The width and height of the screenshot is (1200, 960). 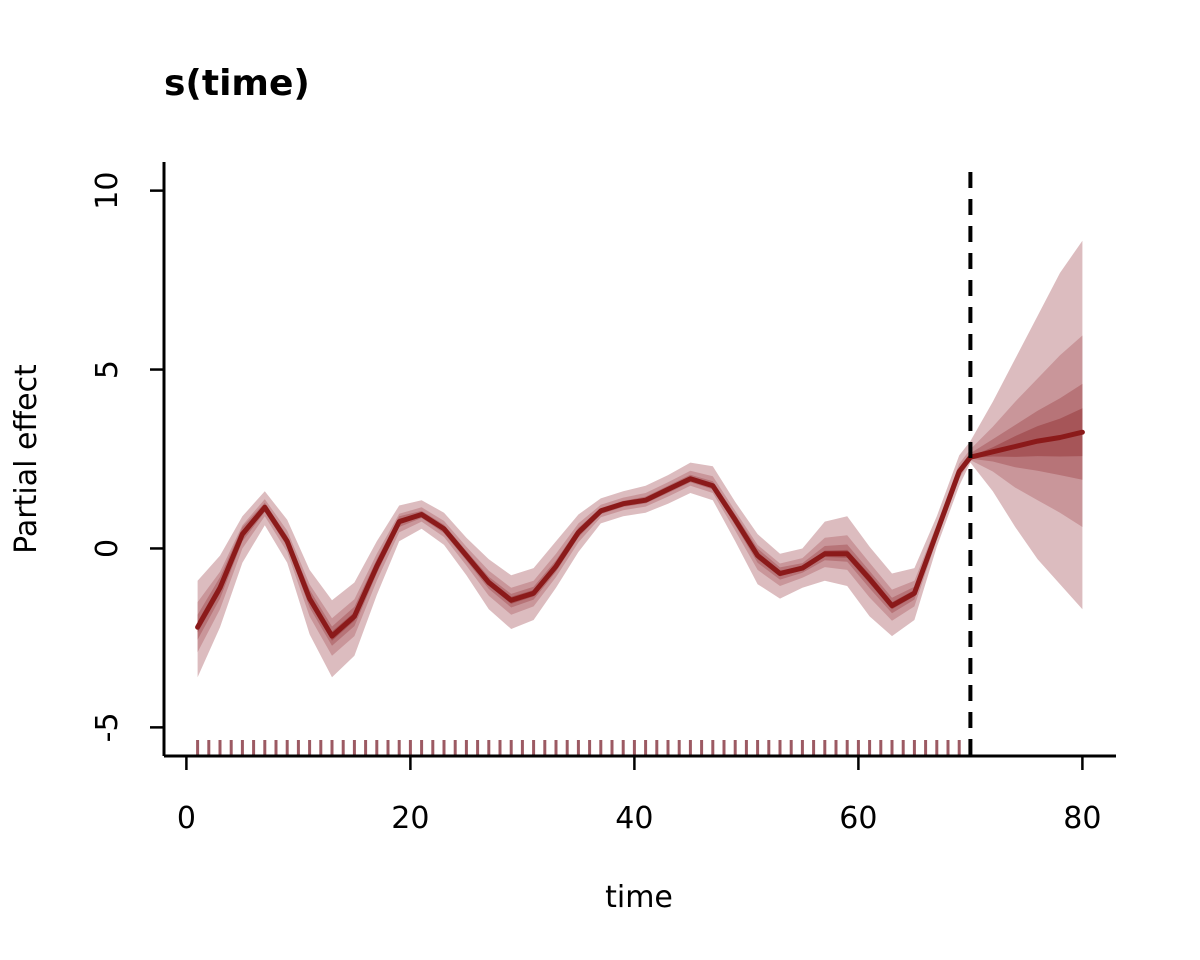 I want to click on x-tick-label: 60, so click(x=858, y=818).